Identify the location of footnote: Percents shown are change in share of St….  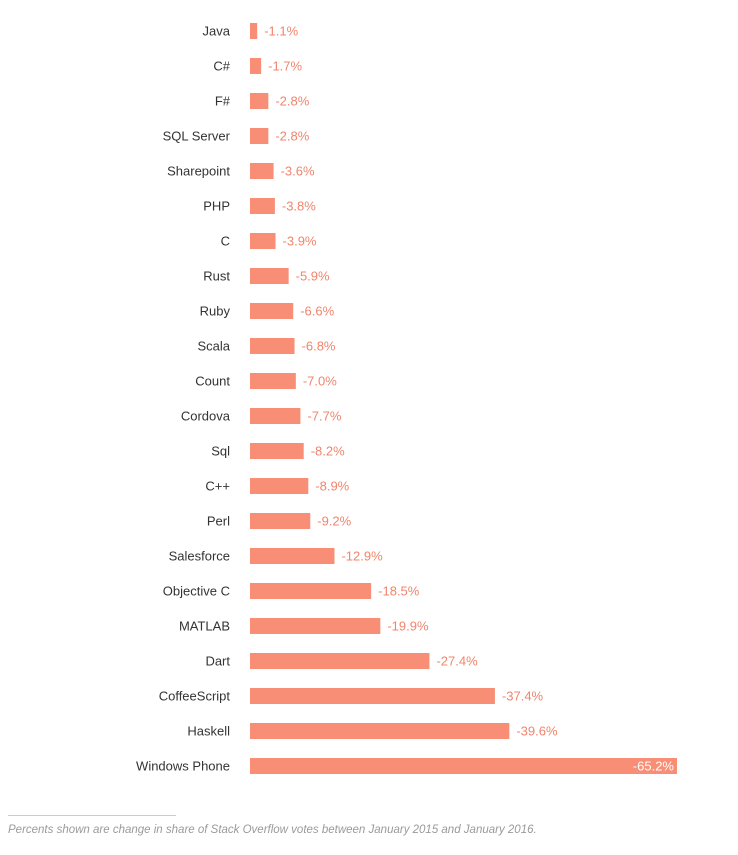
(272, 830).